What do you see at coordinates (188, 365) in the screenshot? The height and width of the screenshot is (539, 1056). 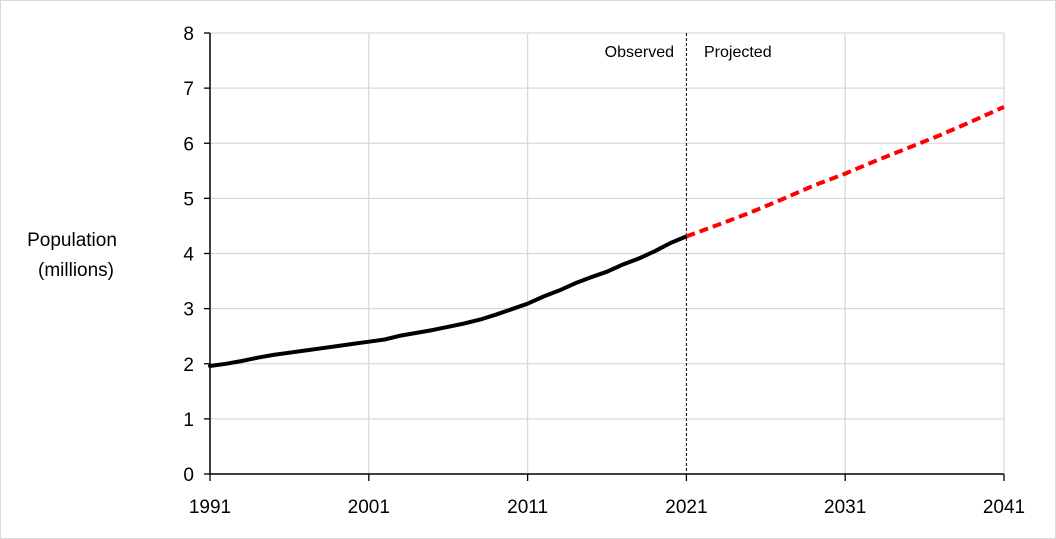 I see `y-tick-label: 2` at bounding box center [188, 365].